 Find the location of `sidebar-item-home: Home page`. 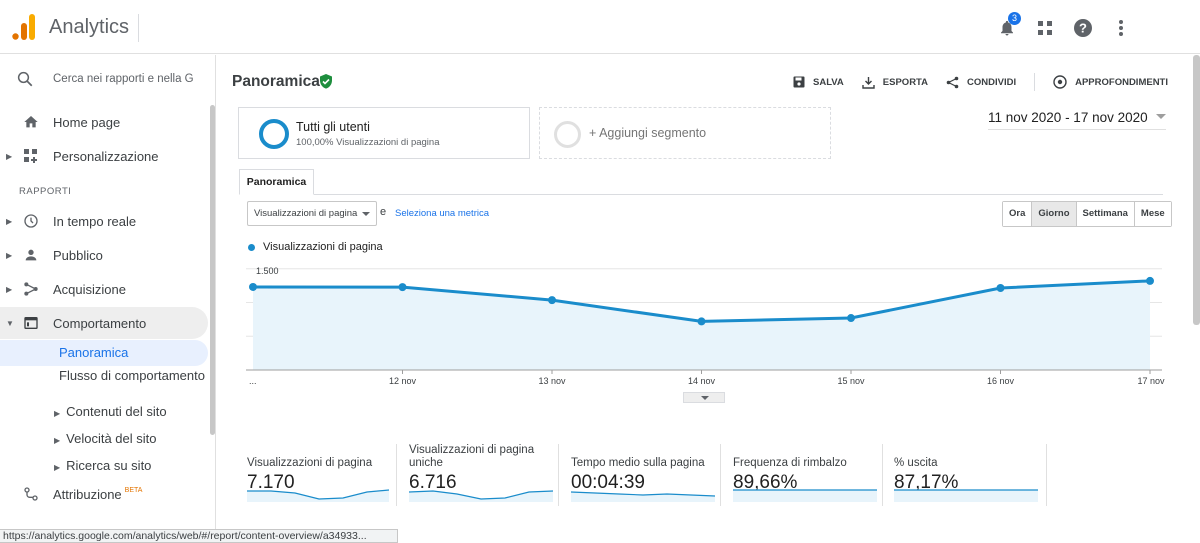

sidebar-item-home: Home page is located at coordinates (104, 122).